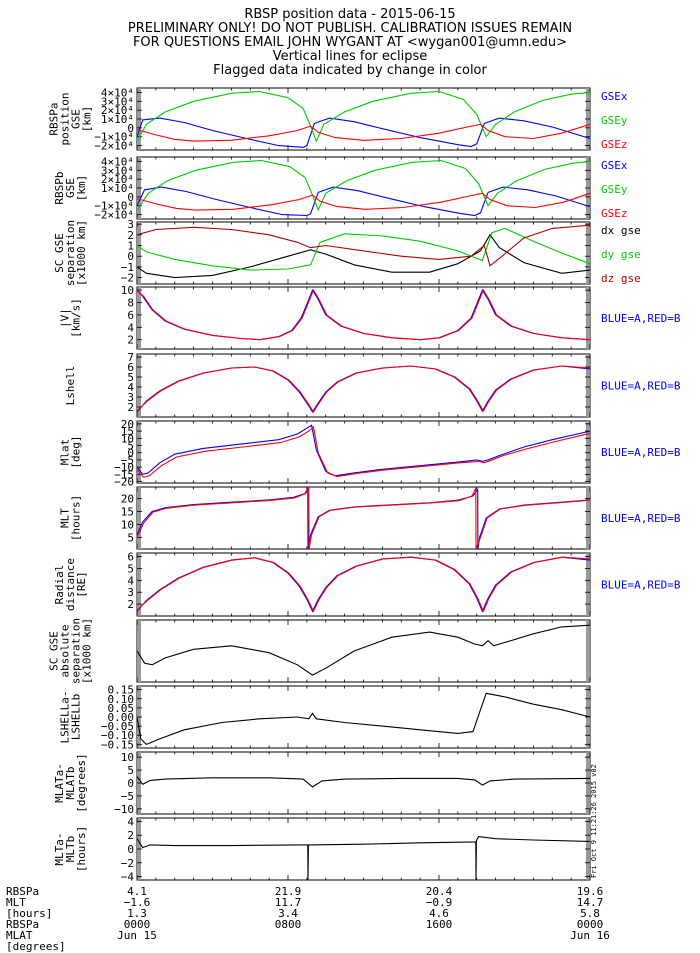  I want to click on legend-entry: GSEy, so click(614, 189).